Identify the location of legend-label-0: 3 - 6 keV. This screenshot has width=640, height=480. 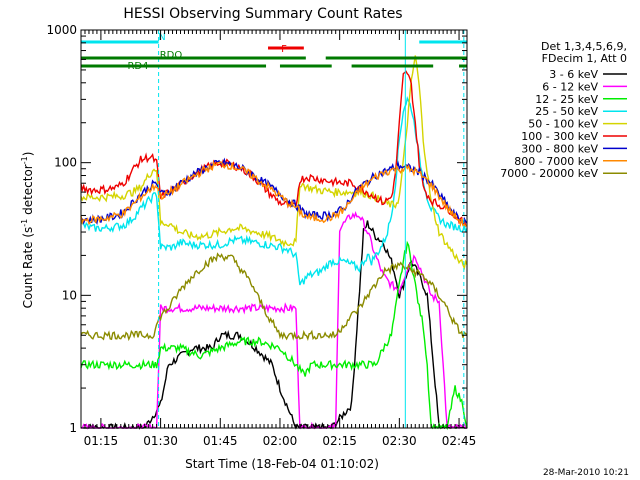
(573, 74).